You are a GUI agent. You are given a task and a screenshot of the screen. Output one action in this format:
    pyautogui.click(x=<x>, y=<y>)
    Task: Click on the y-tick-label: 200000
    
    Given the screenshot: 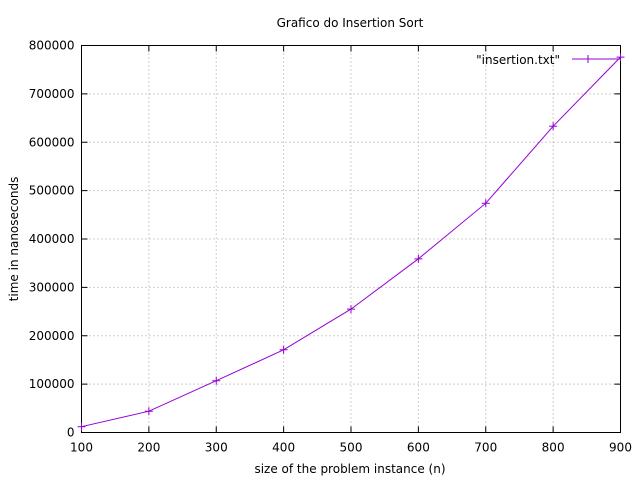 What is the action you would take?
    pyautogui.click(x=52, y=336)
    